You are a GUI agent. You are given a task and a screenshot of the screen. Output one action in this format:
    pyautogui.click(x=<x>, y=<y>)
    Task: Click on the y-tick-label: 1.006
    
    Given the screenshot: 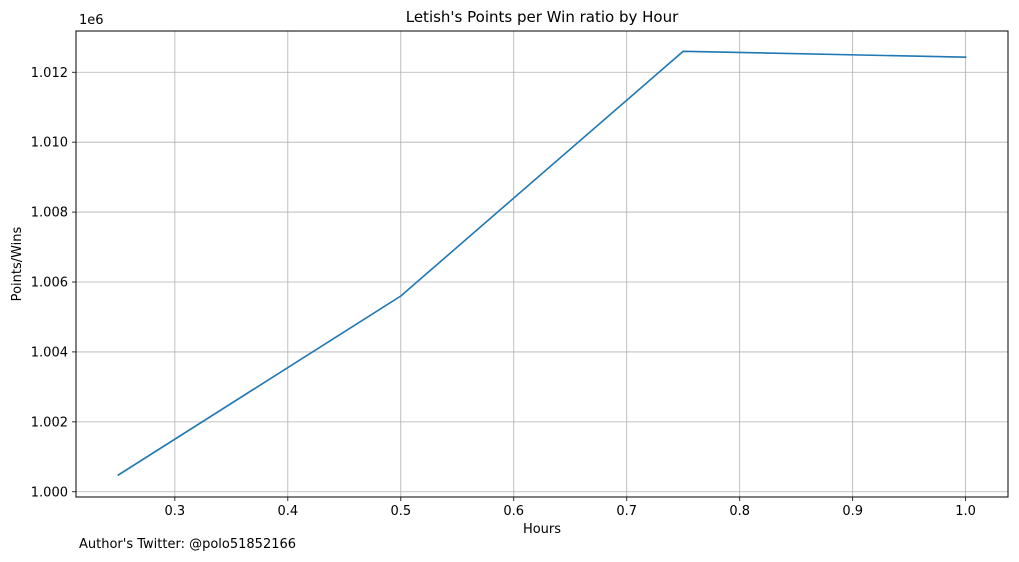 What is the action you would take?
    pyautogui.click(x=49, y=283)
    